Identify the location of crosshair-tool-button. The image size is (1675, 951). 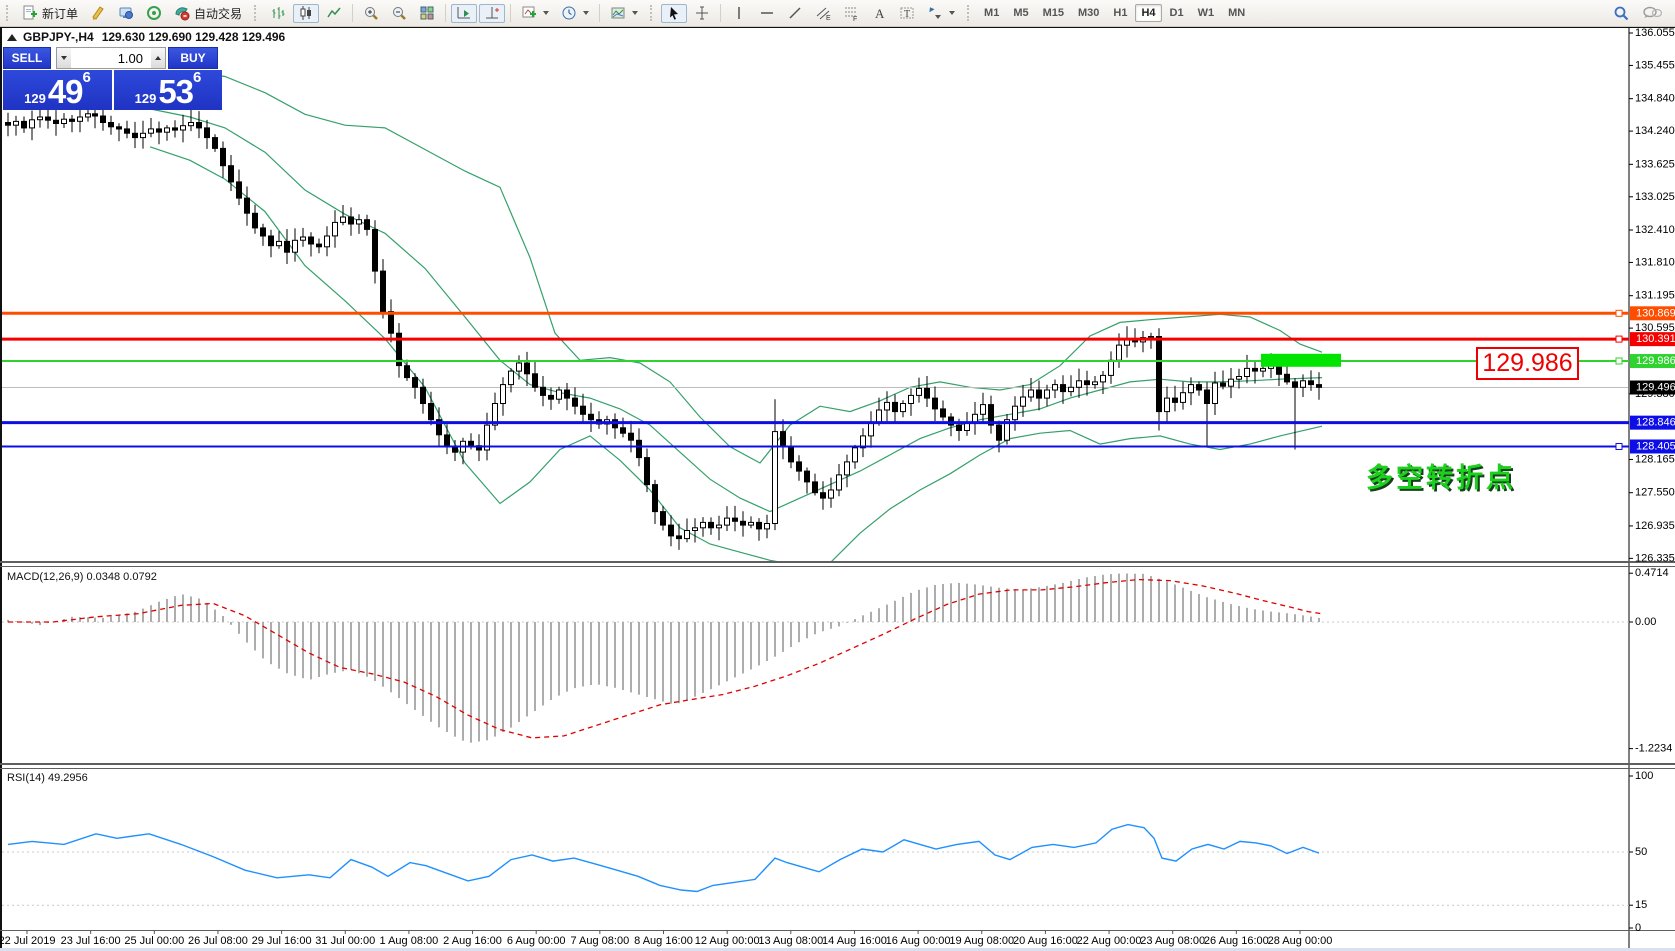
(702, 13).